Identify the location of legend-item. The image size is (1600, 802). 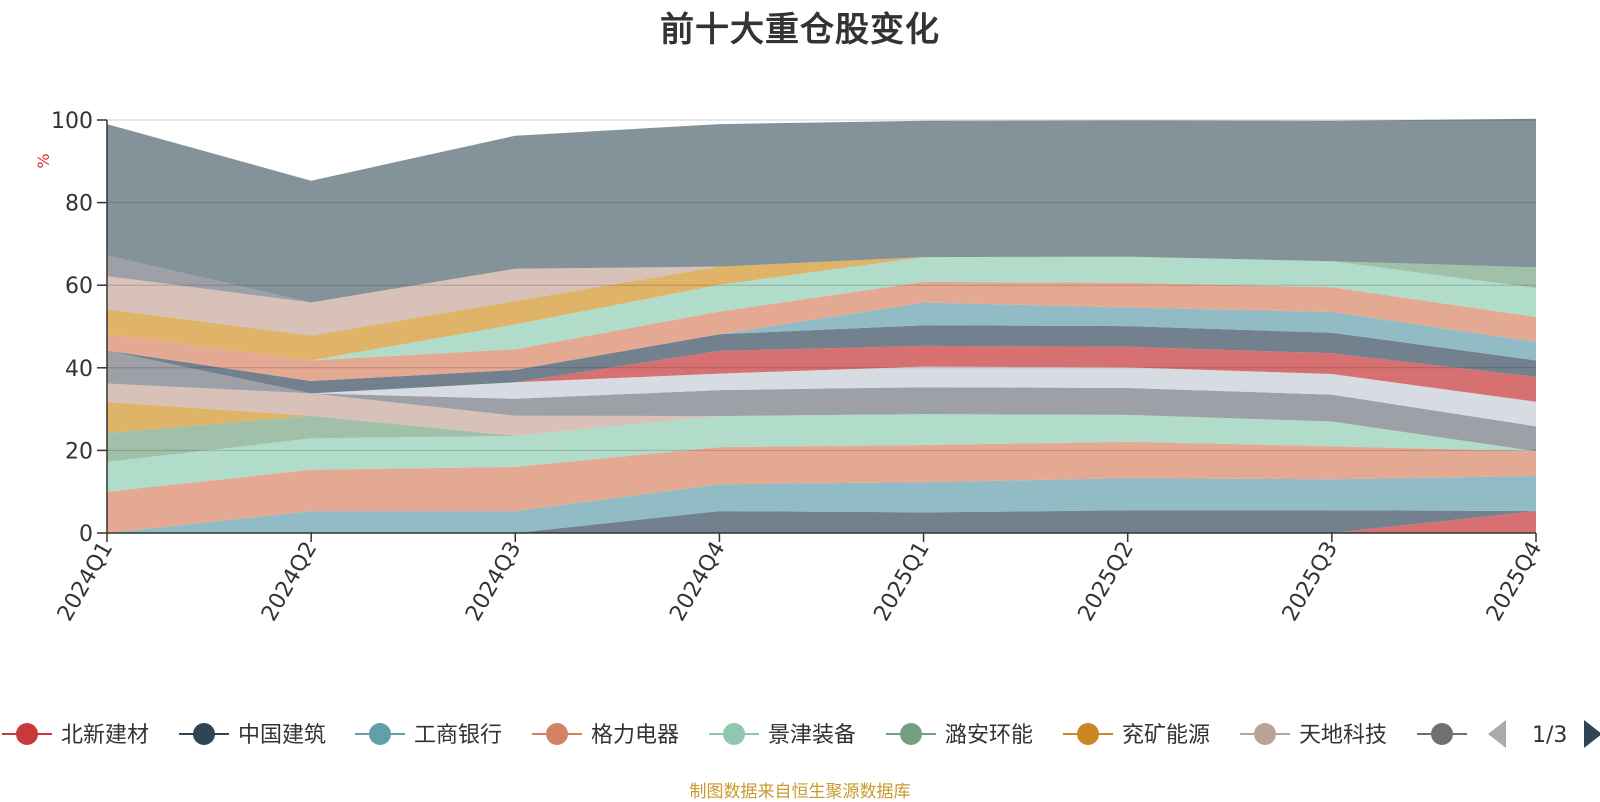
(1442, 734).